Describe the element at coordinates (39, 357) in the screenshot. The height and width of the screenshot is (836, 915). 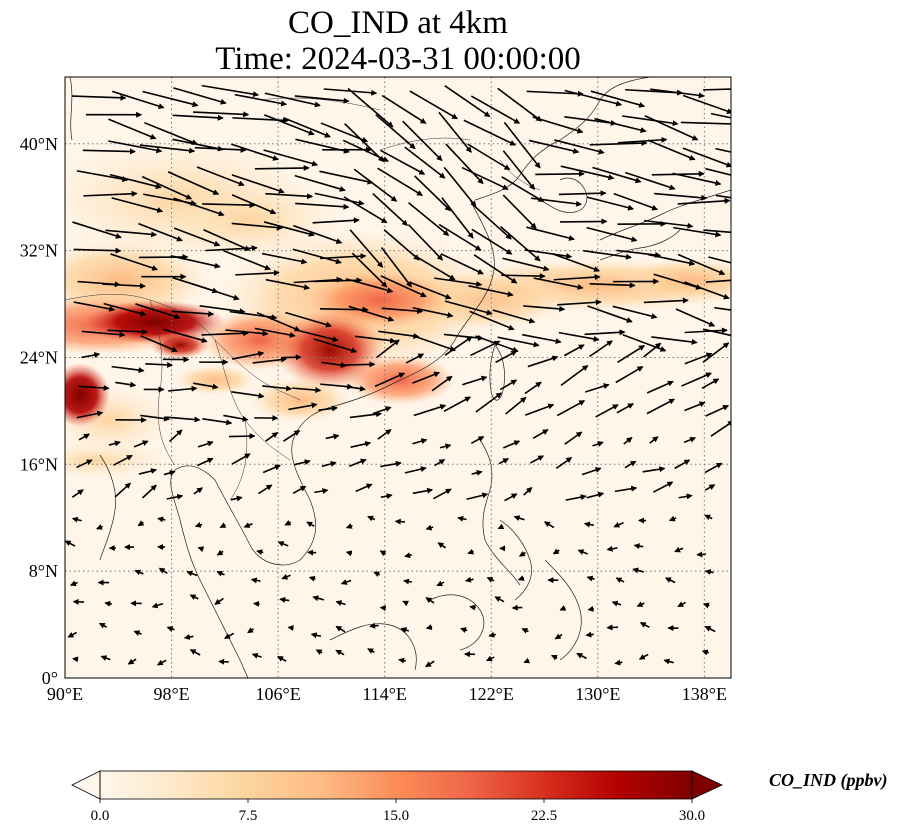
I see `lat-tick-label: 24°N` at that location.